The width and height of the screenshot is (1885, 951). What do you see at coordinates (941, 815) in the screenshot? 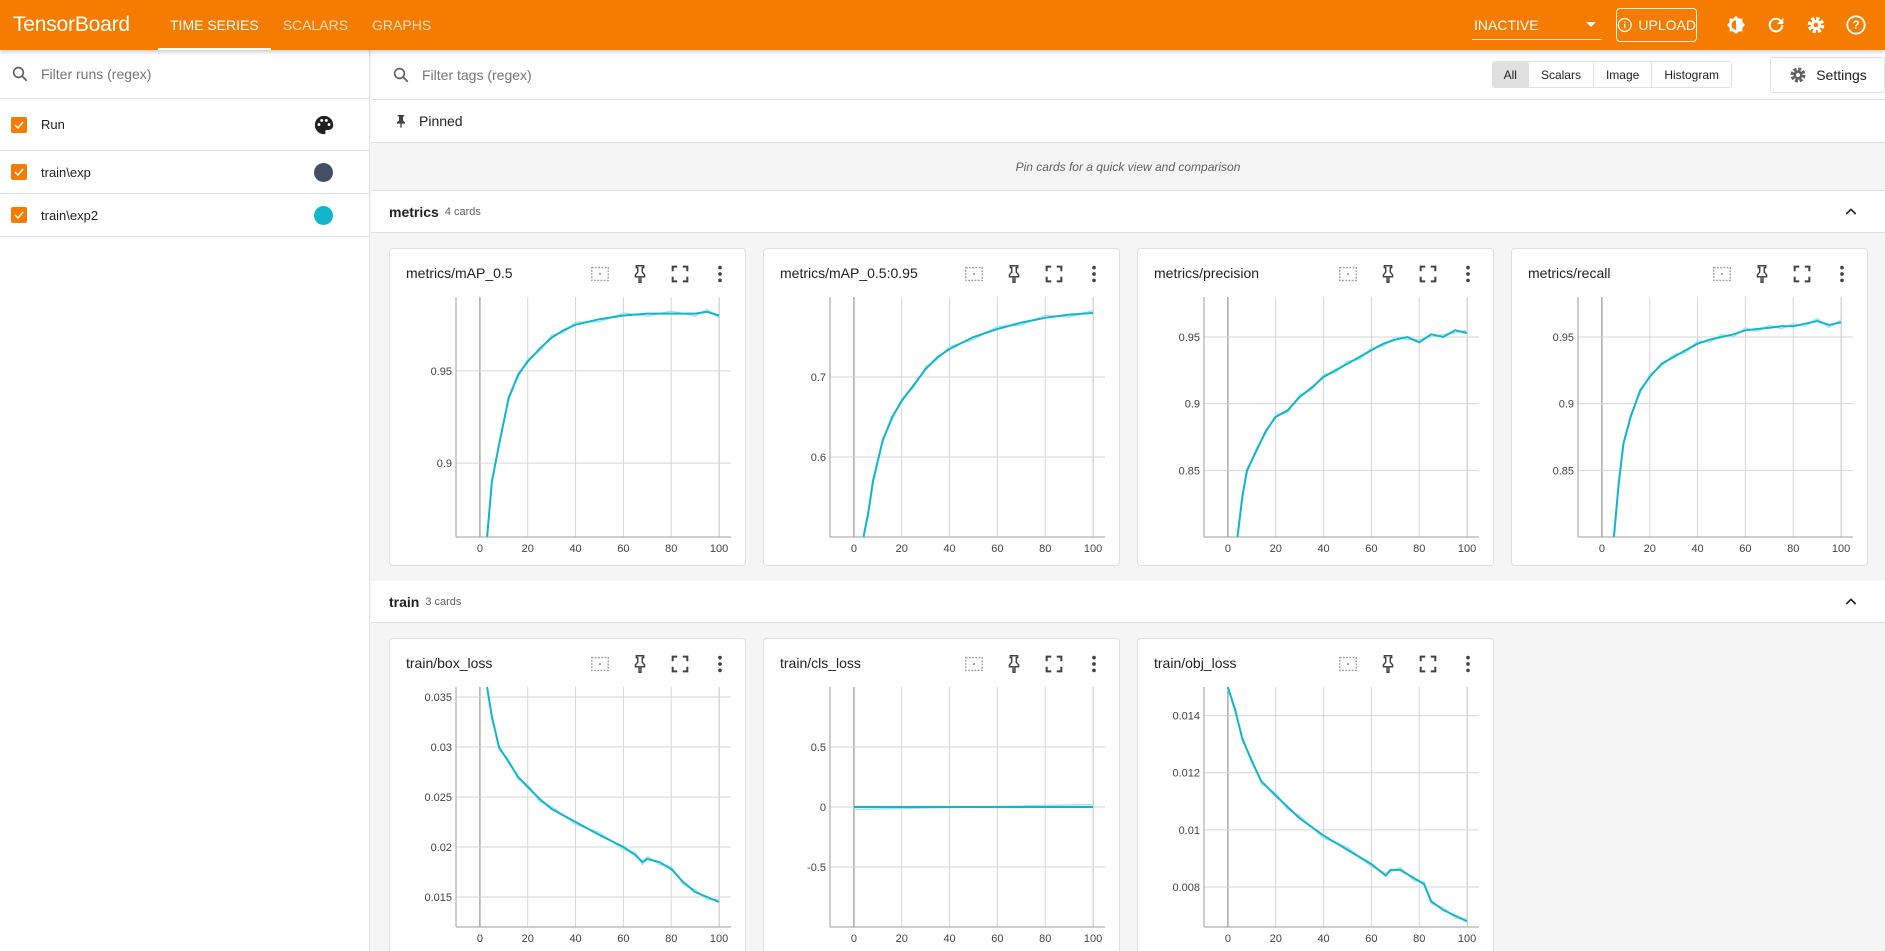
I see `line-chart: 0 20 40 60 80 100 -0.5 0 0.5` at bounding box center [941, 815].